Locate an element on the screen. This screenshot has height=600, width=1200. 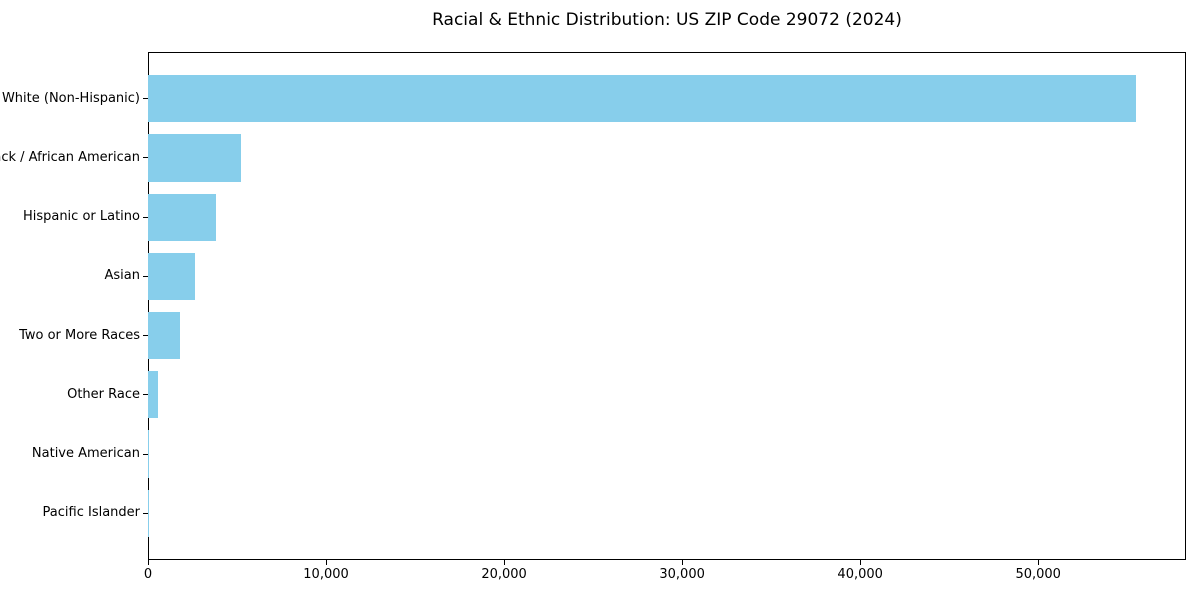
y-tick-label: White (Non-Hispanic) is located at coordinates (70, 98).